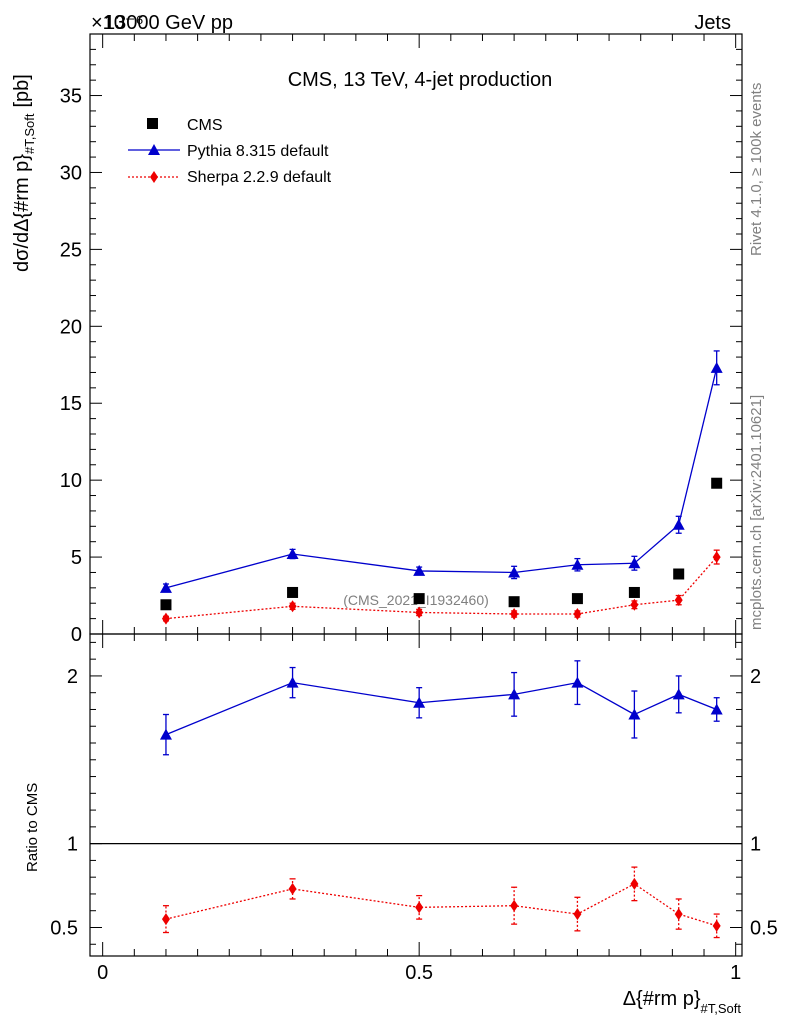 The image size is (786, 1024). What do you see at coordinates (755, 677) in the screenshot?
I see `ratio-y-tick-label-right: 2` at bounding box center [755, 677].